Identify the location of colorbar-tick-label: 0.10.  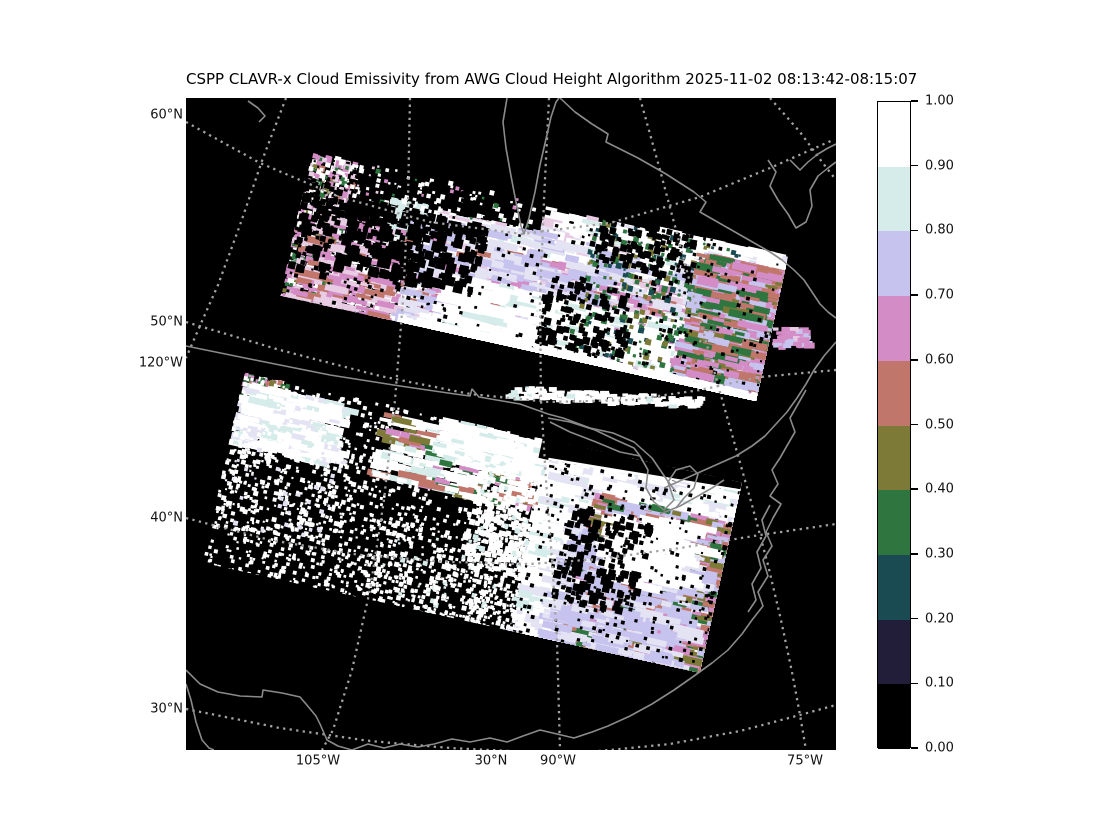
(939, 683).